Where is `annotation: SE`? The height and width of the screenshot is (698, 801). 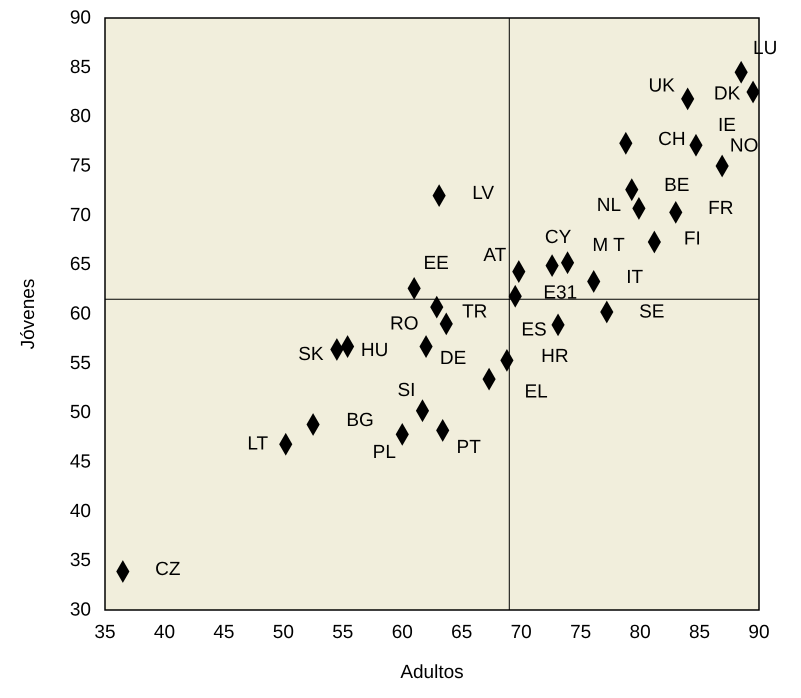 annotation: SE is located at coordinates (651, 312).